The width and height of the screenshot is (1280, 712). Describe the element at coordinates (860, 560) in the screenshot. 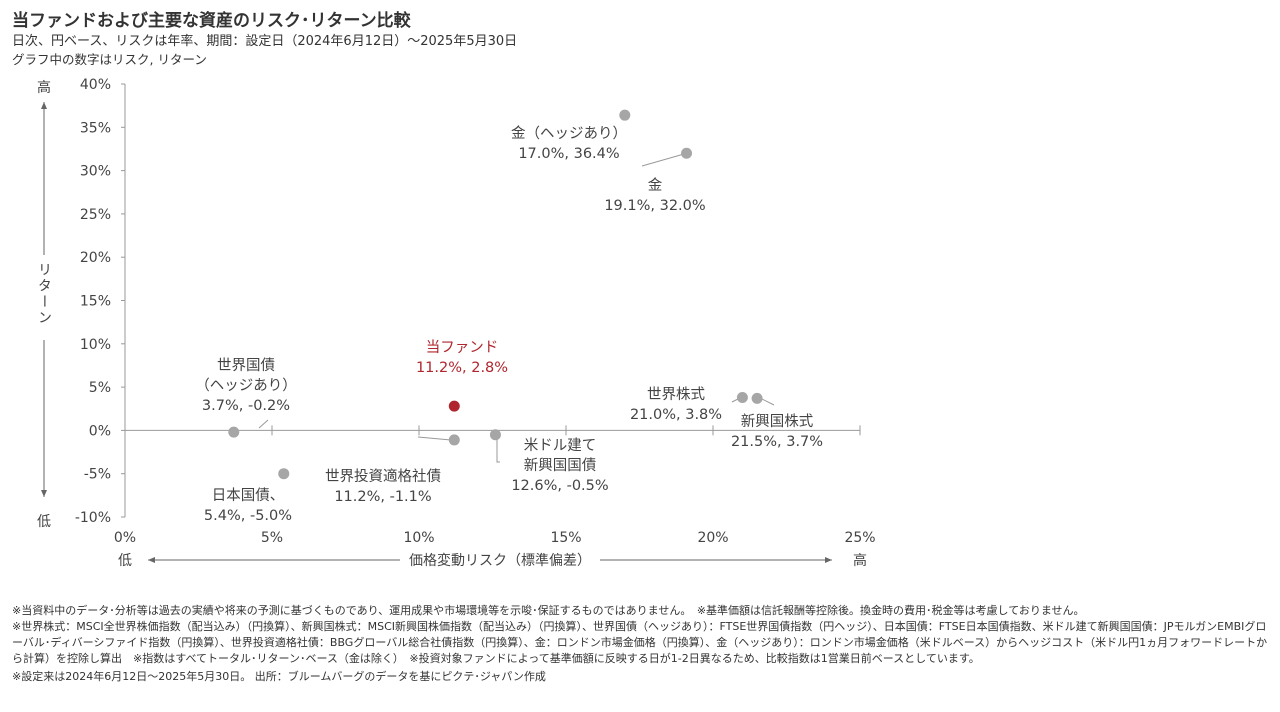

I see `x-high-label: 高` at that location.